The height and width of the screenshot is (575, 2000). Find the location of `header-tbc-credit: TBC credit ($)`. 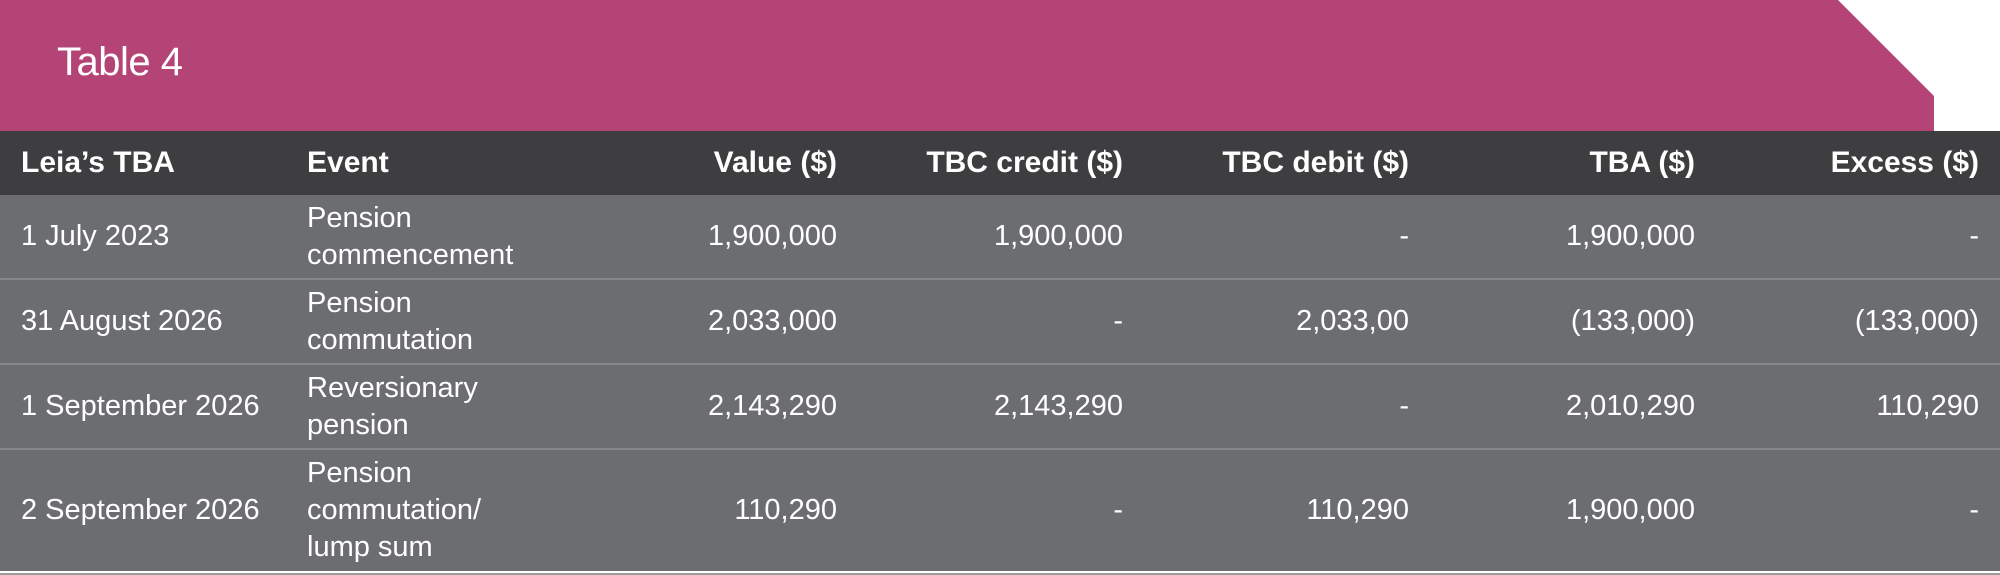

header-tbc-credit: TBC credit ($) is located at coordinates (1001, 163).